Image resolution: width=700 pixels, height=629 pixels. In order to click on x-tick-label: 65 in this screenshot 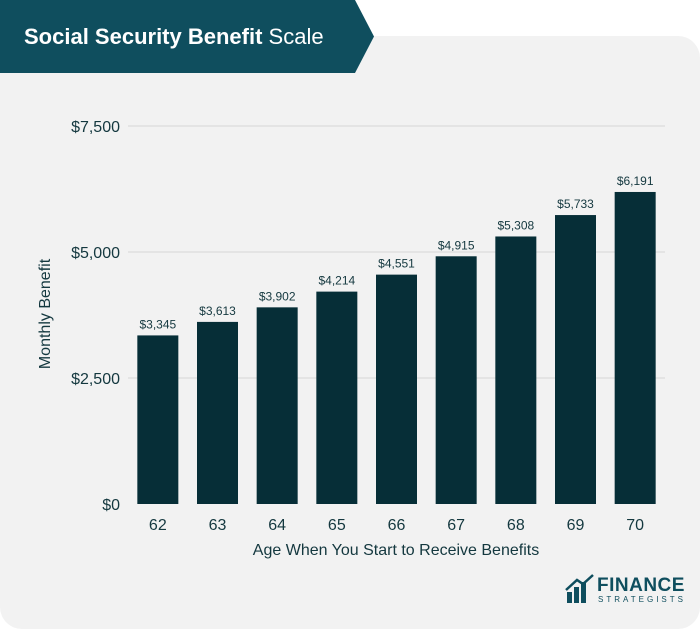, I will do `click(337, 525)`.